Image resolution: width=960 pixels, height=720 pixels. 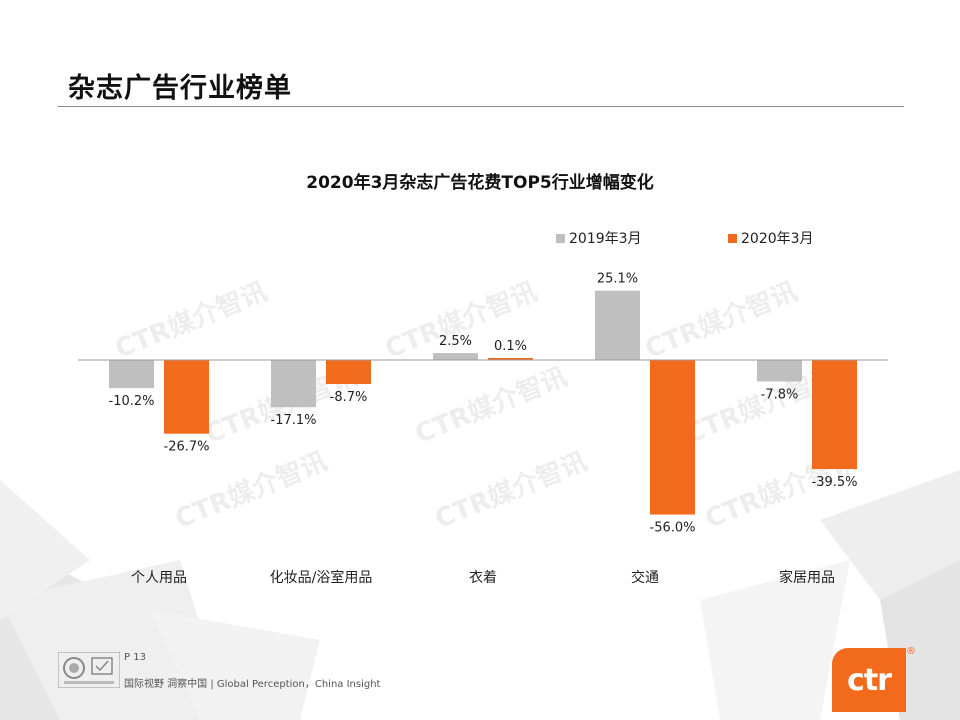 I want to click on data-label: 0.1%, so click(x=510, y=346).